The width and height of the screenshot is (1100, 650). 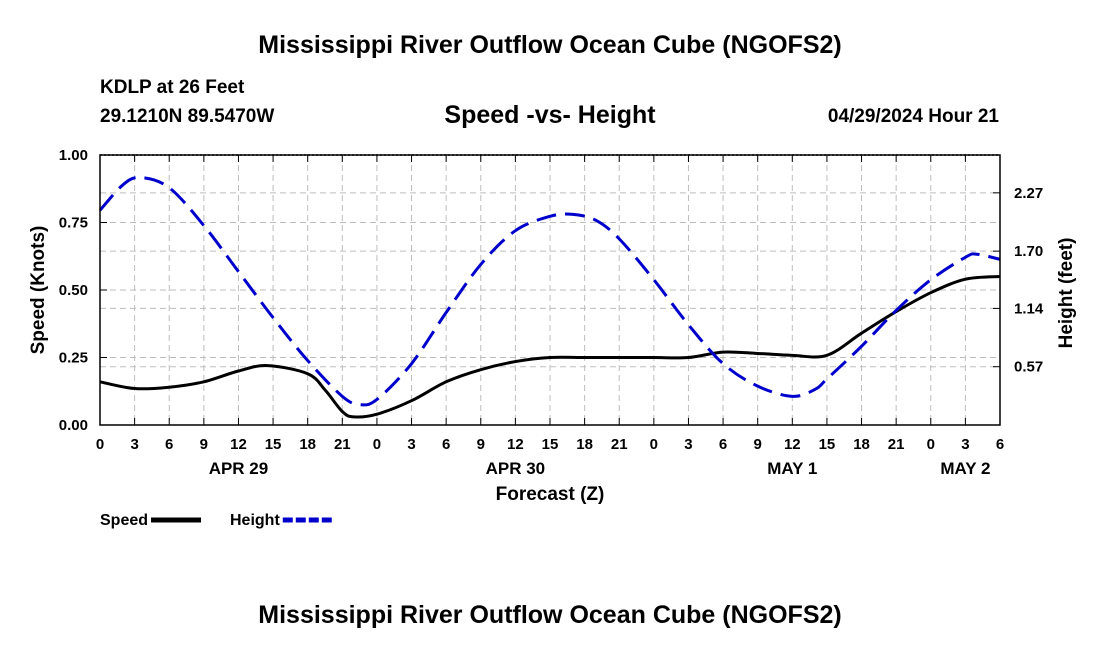 I want to click on y-right-tick-label: 0.57, so click(x=1028, y=367).